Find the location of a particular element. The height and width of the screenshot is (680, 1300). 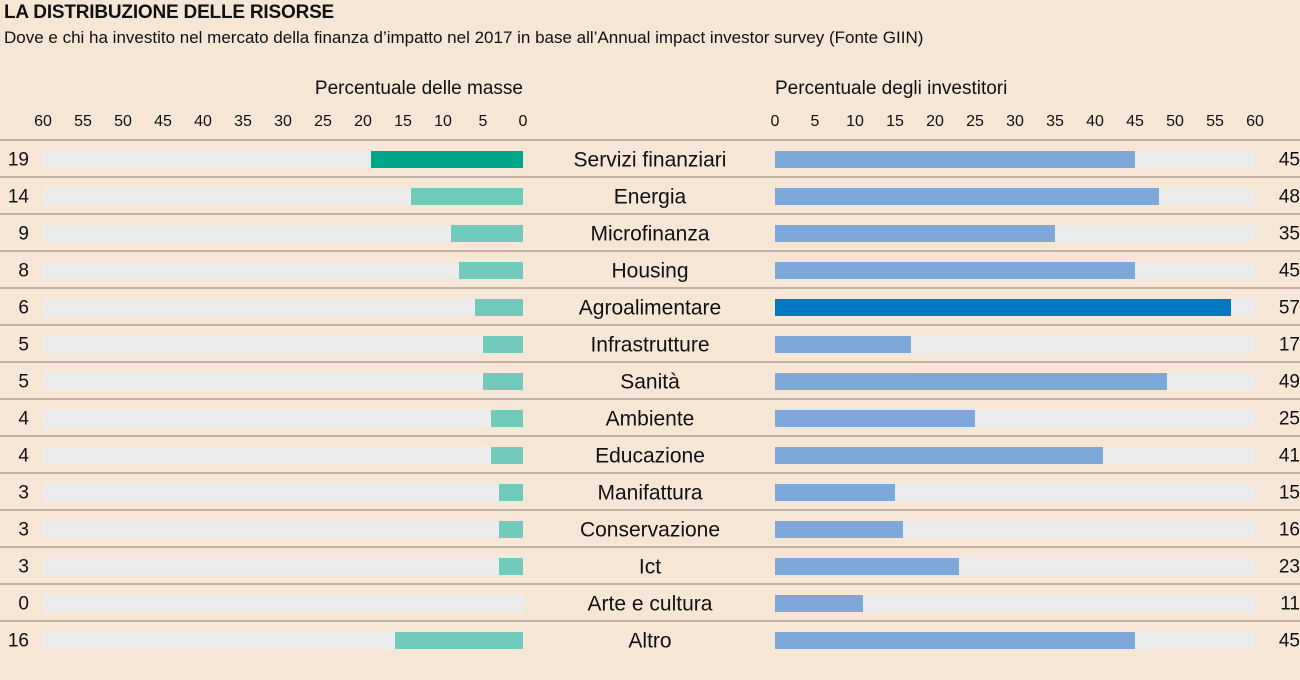

left-tick-label: 45 is located at coordinates (163, 121).